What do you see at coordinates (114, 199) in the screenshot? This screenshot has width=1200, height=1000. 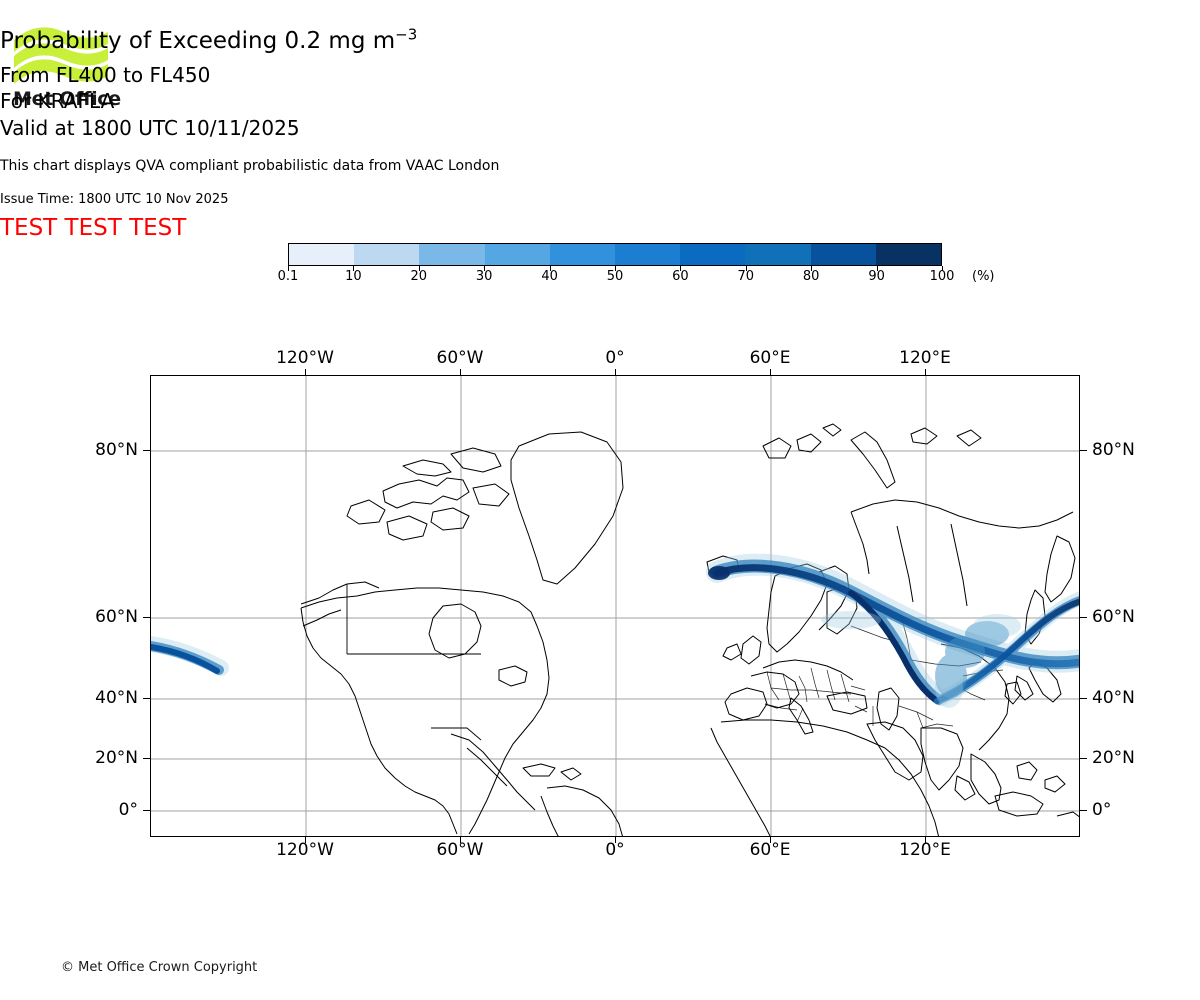 I see `subtitle-issue-time: Issue Time: 1800 UTC 10 Nov 2025` at bounding box center [114, 199].